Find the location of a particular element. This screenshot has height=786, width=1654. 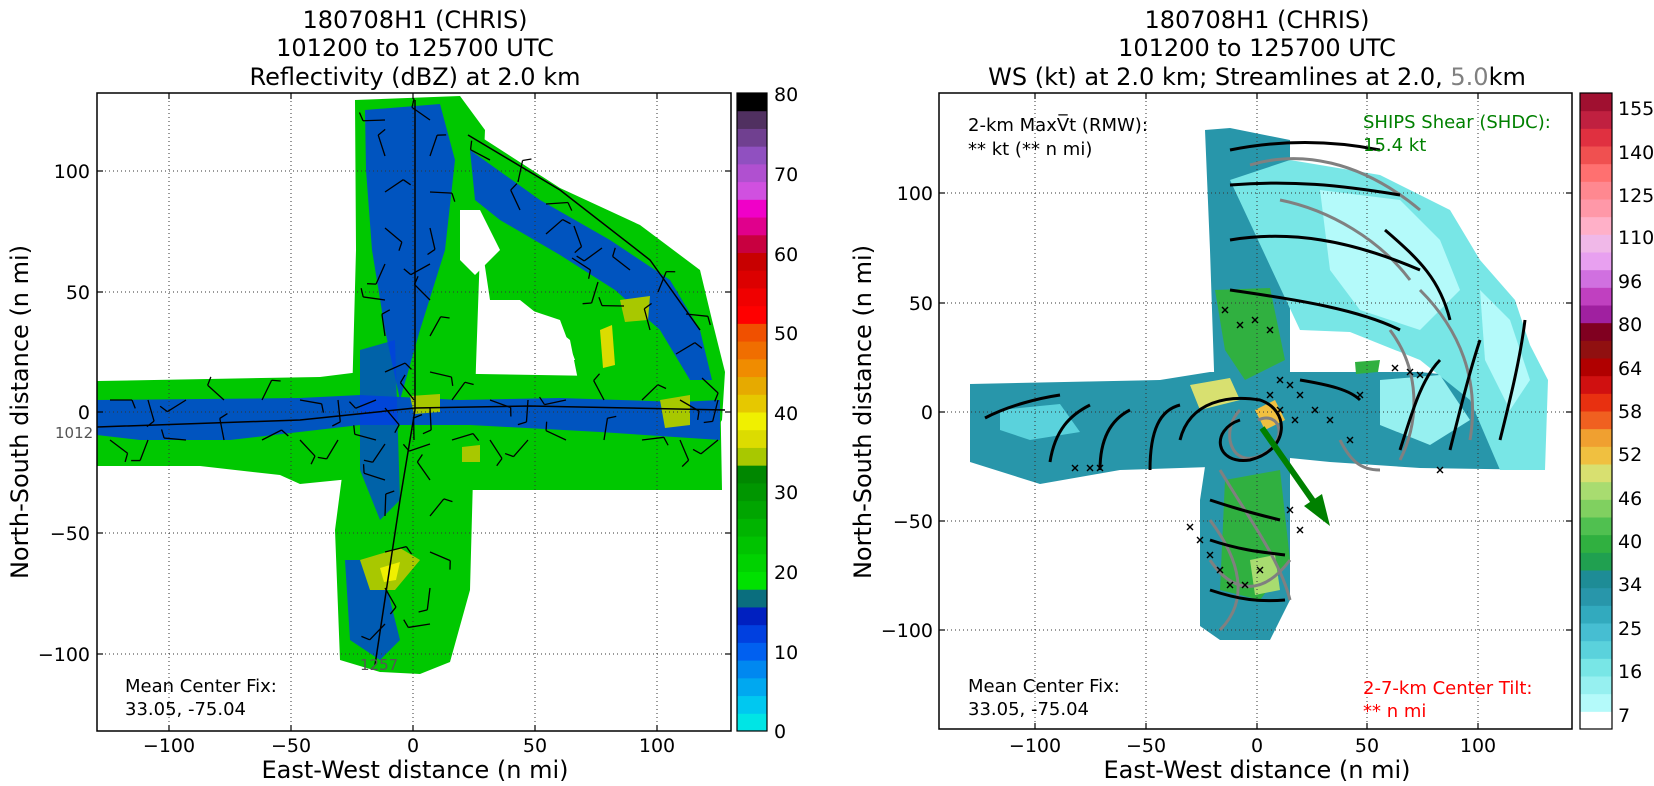

left-cbar-label: 0 is located at coordinates (780, 732).